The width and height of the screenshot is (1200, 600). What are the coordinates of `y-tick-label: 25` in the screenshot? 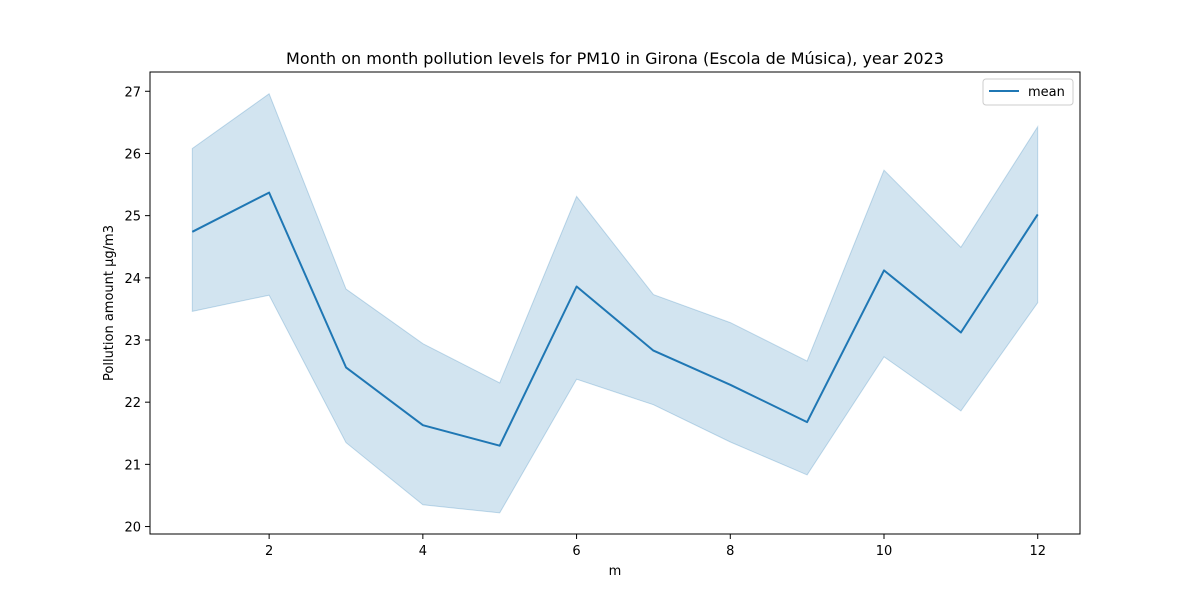 It's located at (132, 217).